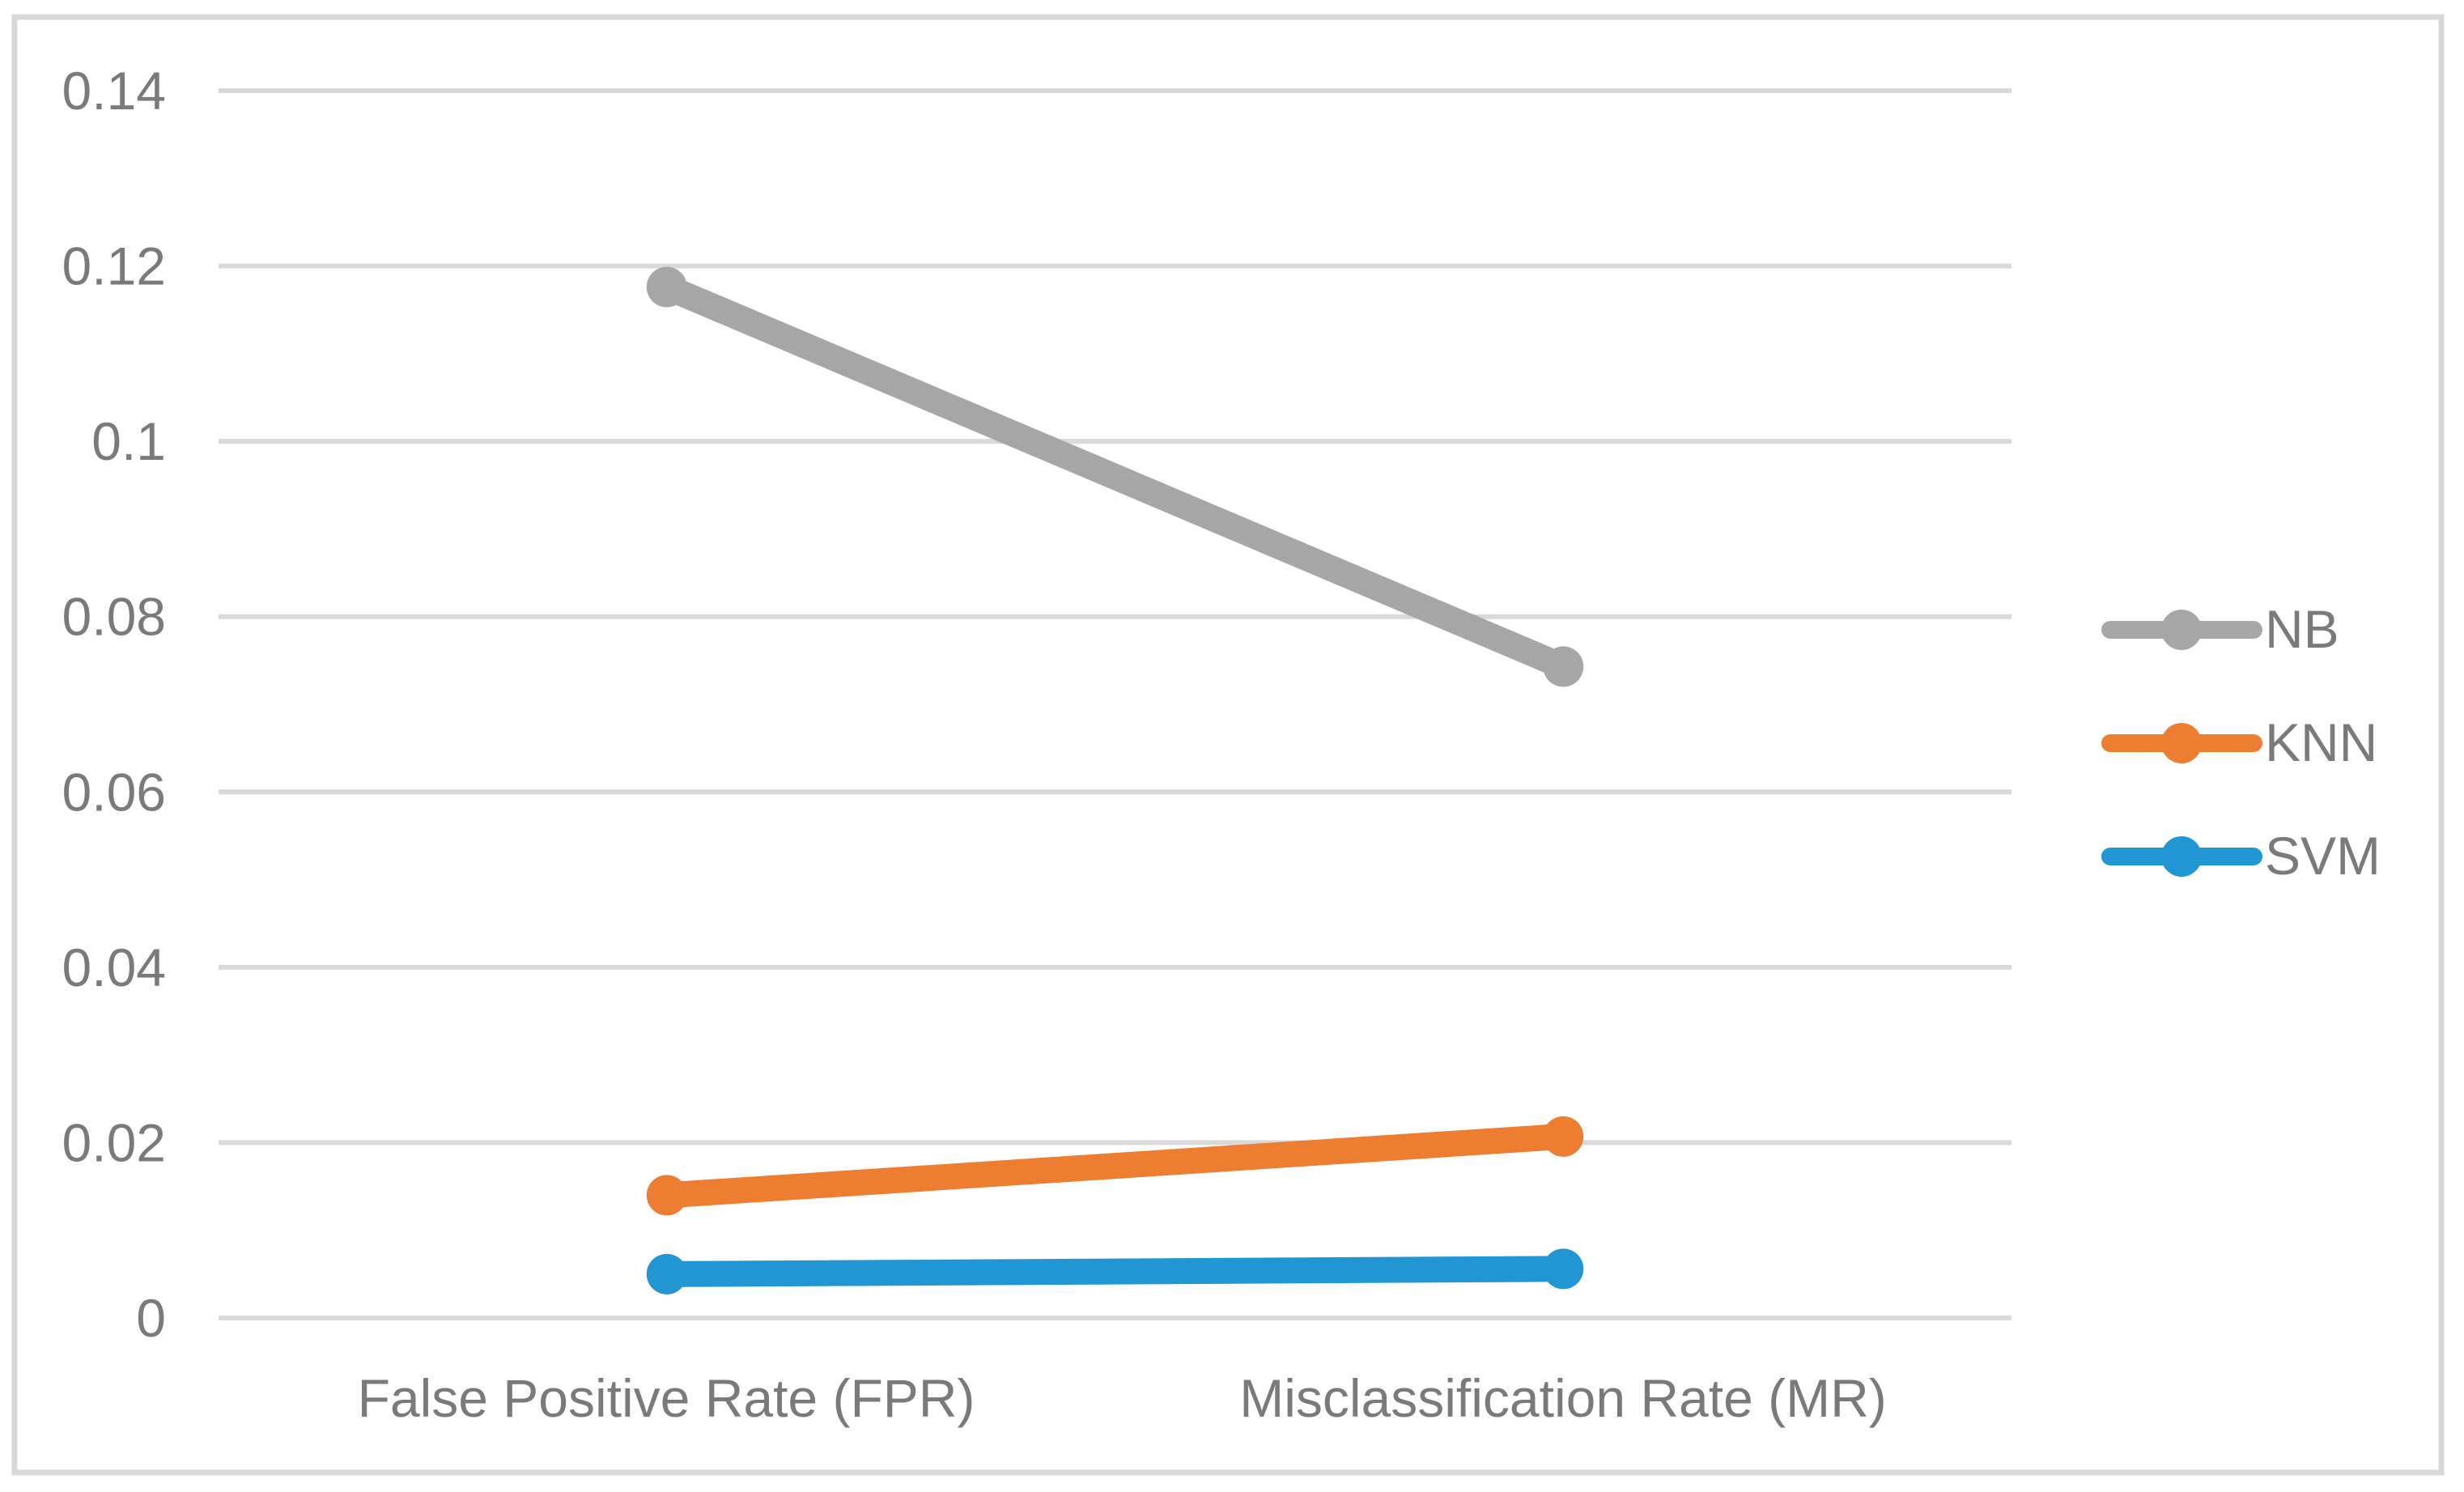  What do you see at coordinates (2302, 629) in the screenshot?
I see `legend-label-nb: NB` at bounding box center [2302, 629].